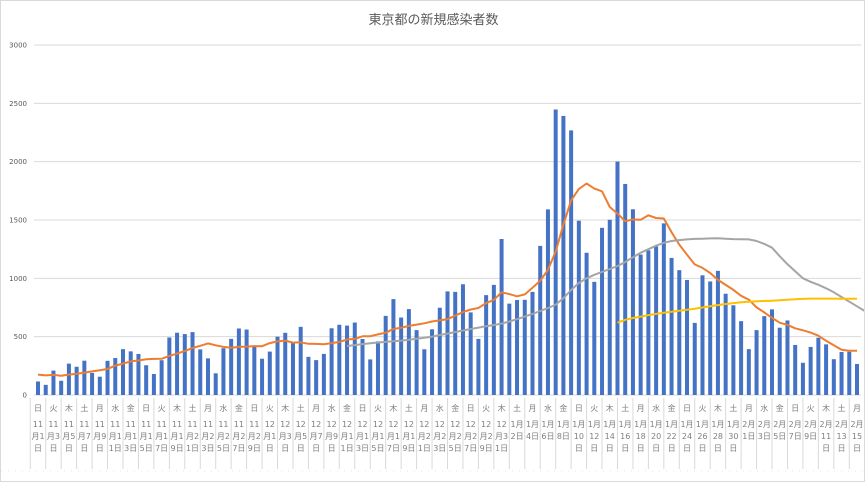 Image resolution: width=865 pixels, height=482 pixels. I want to click on x-tick-label: 日 1月24日, so click(687, 428).